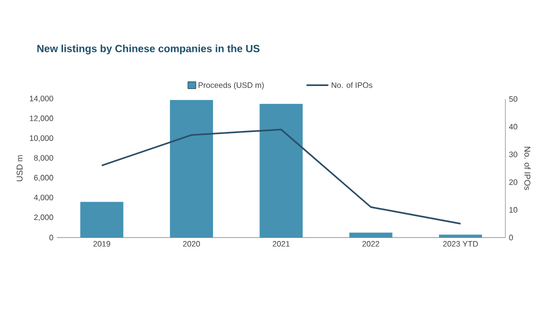 This screenshot has width=540, height=331. I want to click on y-axis-title: USD m, so click(19, 169).